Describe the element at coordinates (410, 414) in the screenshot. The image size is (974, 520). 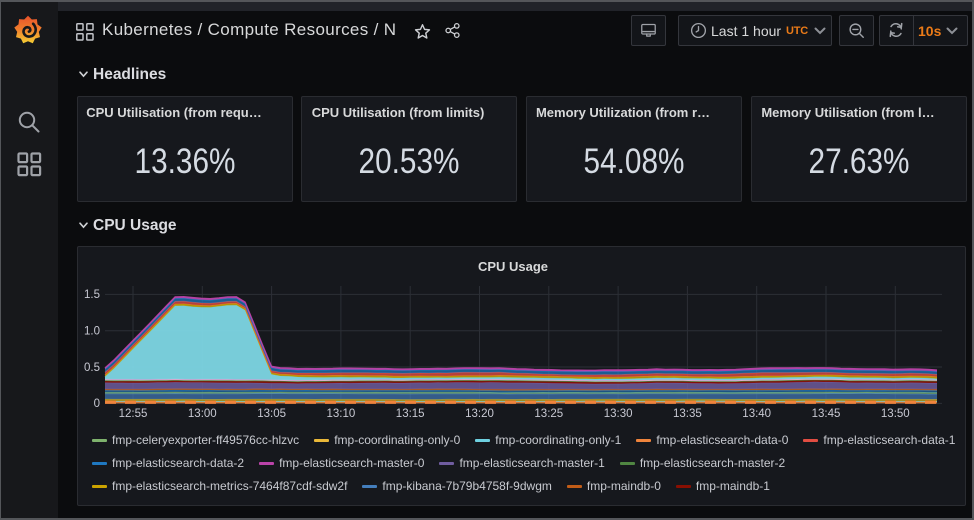
I see `svg-text: 13:15` at that location.